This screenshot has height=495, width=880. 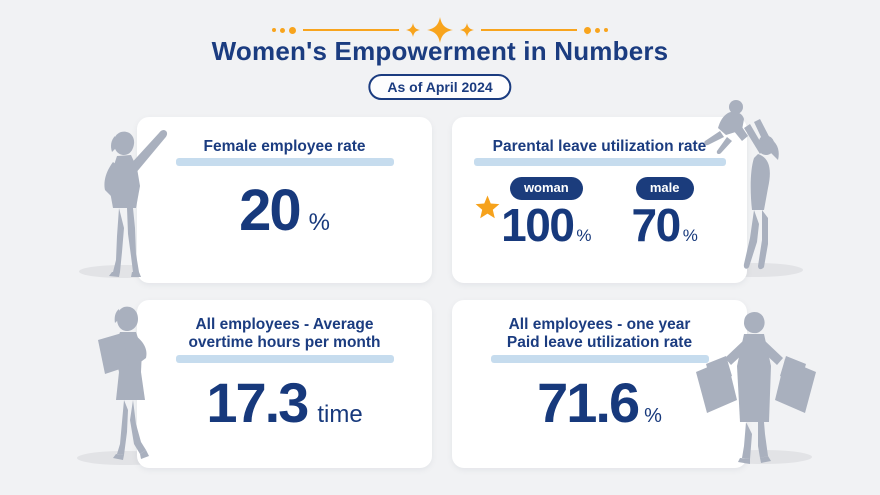 What do you see at coordinates (136, 203) in the screenshot?
I see `waving-woman-silhouette` at bounding box center [136, 203].